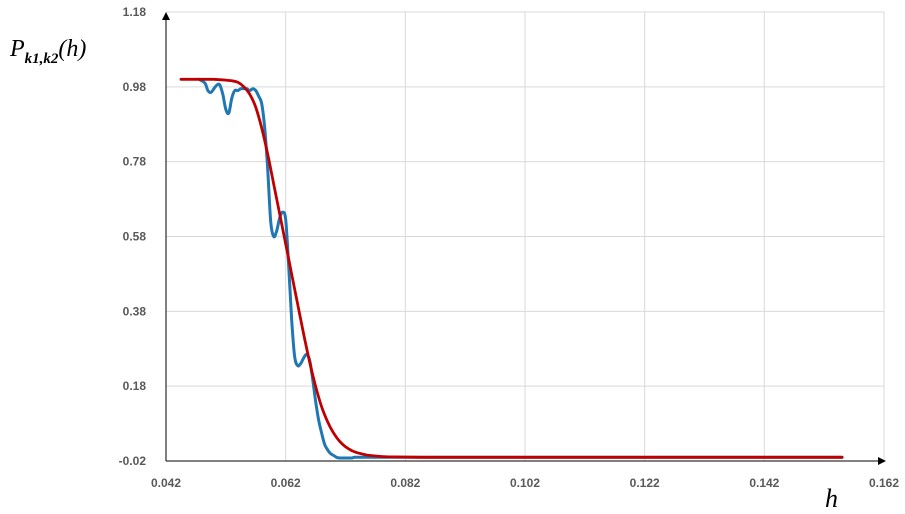  Describe the element at coordinates (882, 461) in the screenshot. I see `x-axis-arrow` at that location.